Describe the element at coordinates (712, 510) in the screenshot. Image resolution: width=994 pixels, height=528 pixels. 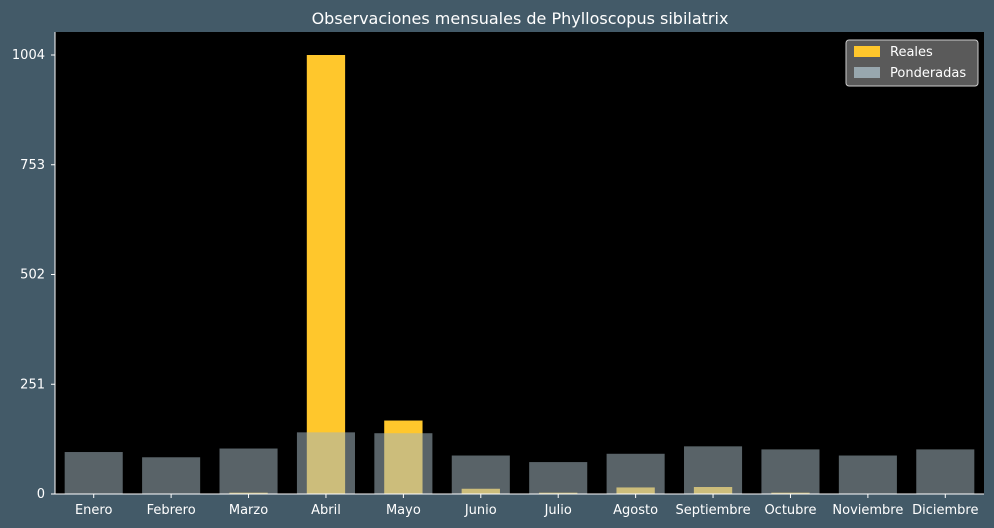
I see `x-tick-label: Septiembre` at that location.